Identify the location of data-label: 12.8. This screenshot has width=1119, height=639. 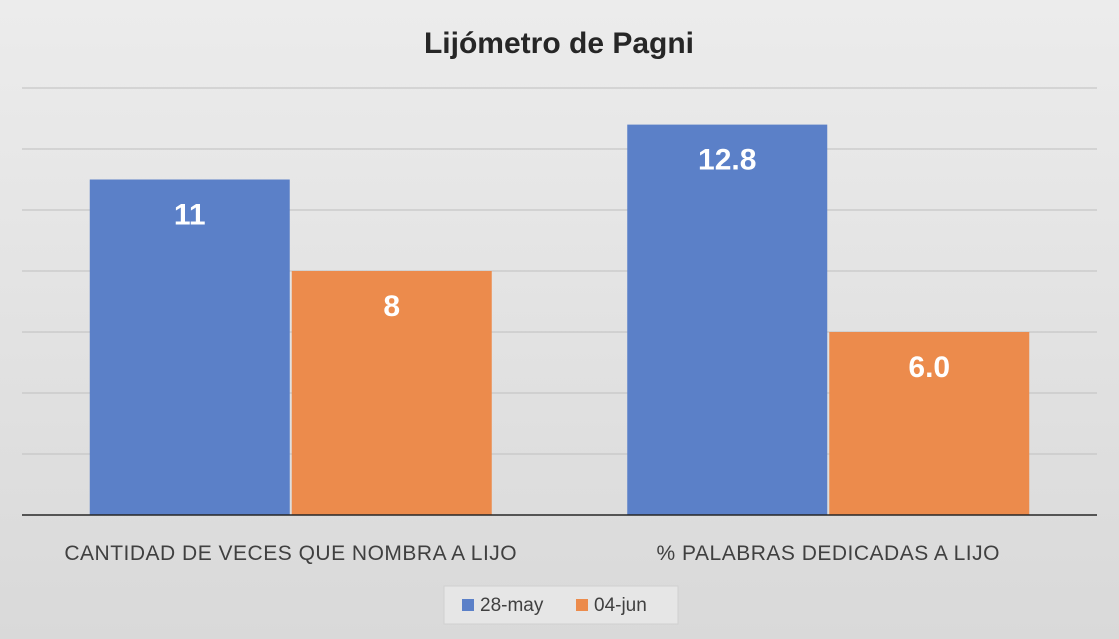
(727, 160).